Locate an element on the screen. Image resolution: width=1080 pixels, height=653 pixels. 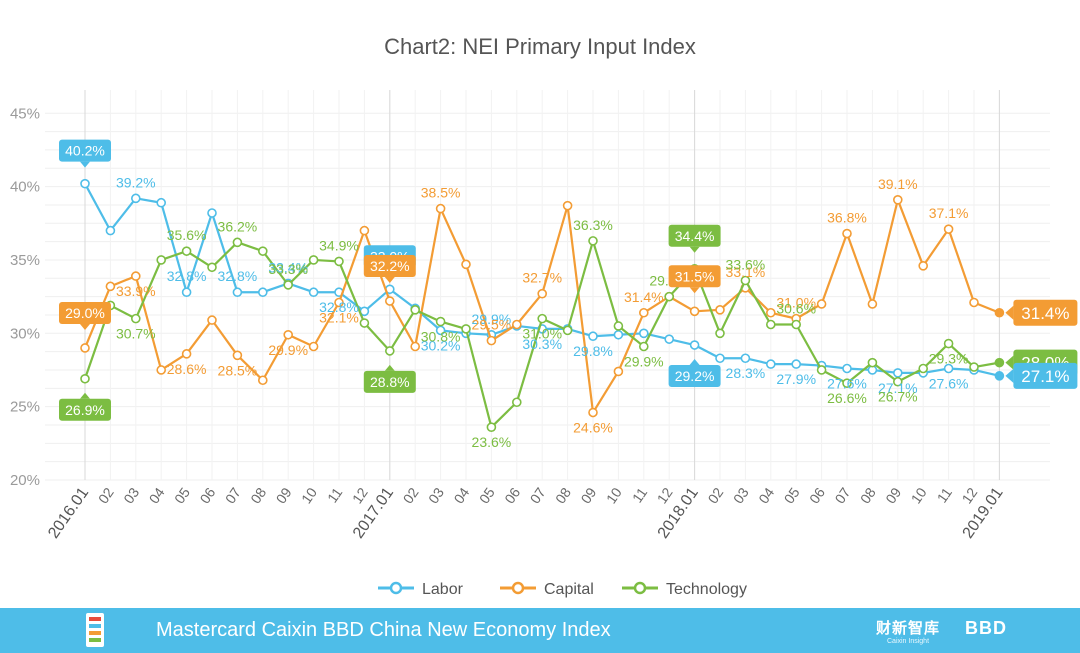
y-tick-label: 20% is located at coordinates (25, 480).